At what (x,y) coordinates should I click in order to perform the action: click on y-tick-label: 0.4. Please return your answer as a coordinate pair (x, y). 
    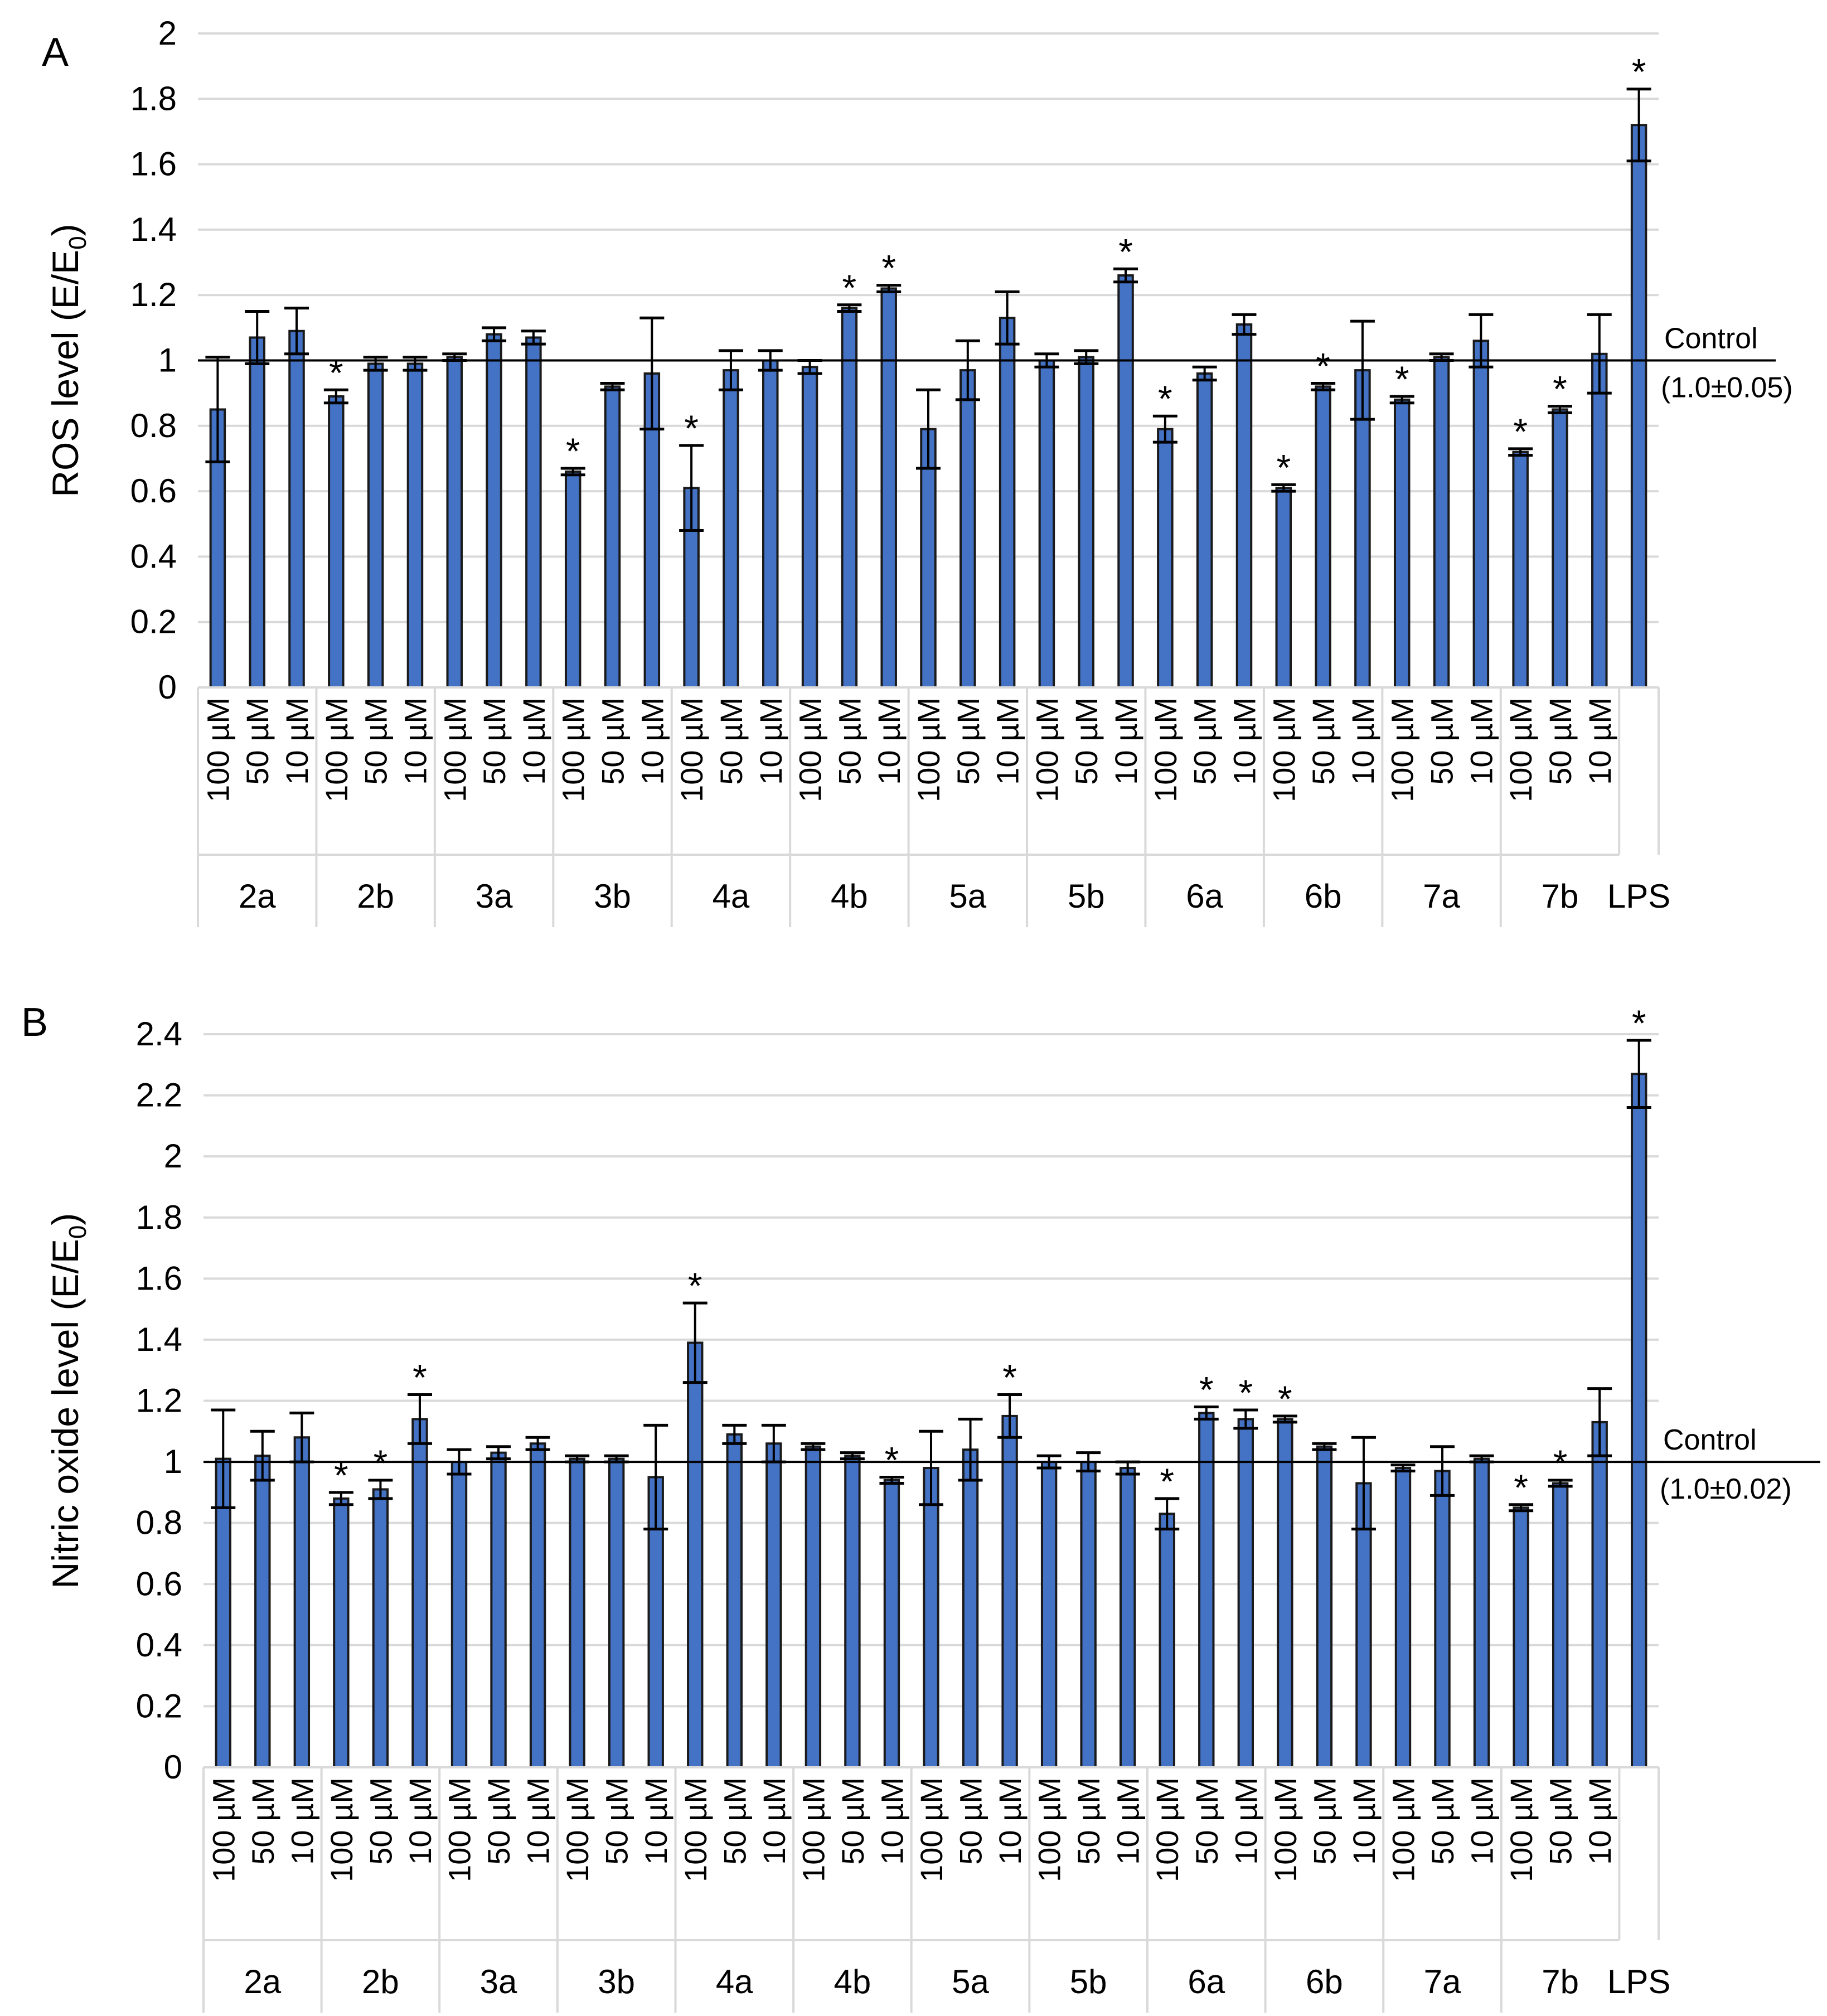
    Looking at the image, I should click on (159, 1645).